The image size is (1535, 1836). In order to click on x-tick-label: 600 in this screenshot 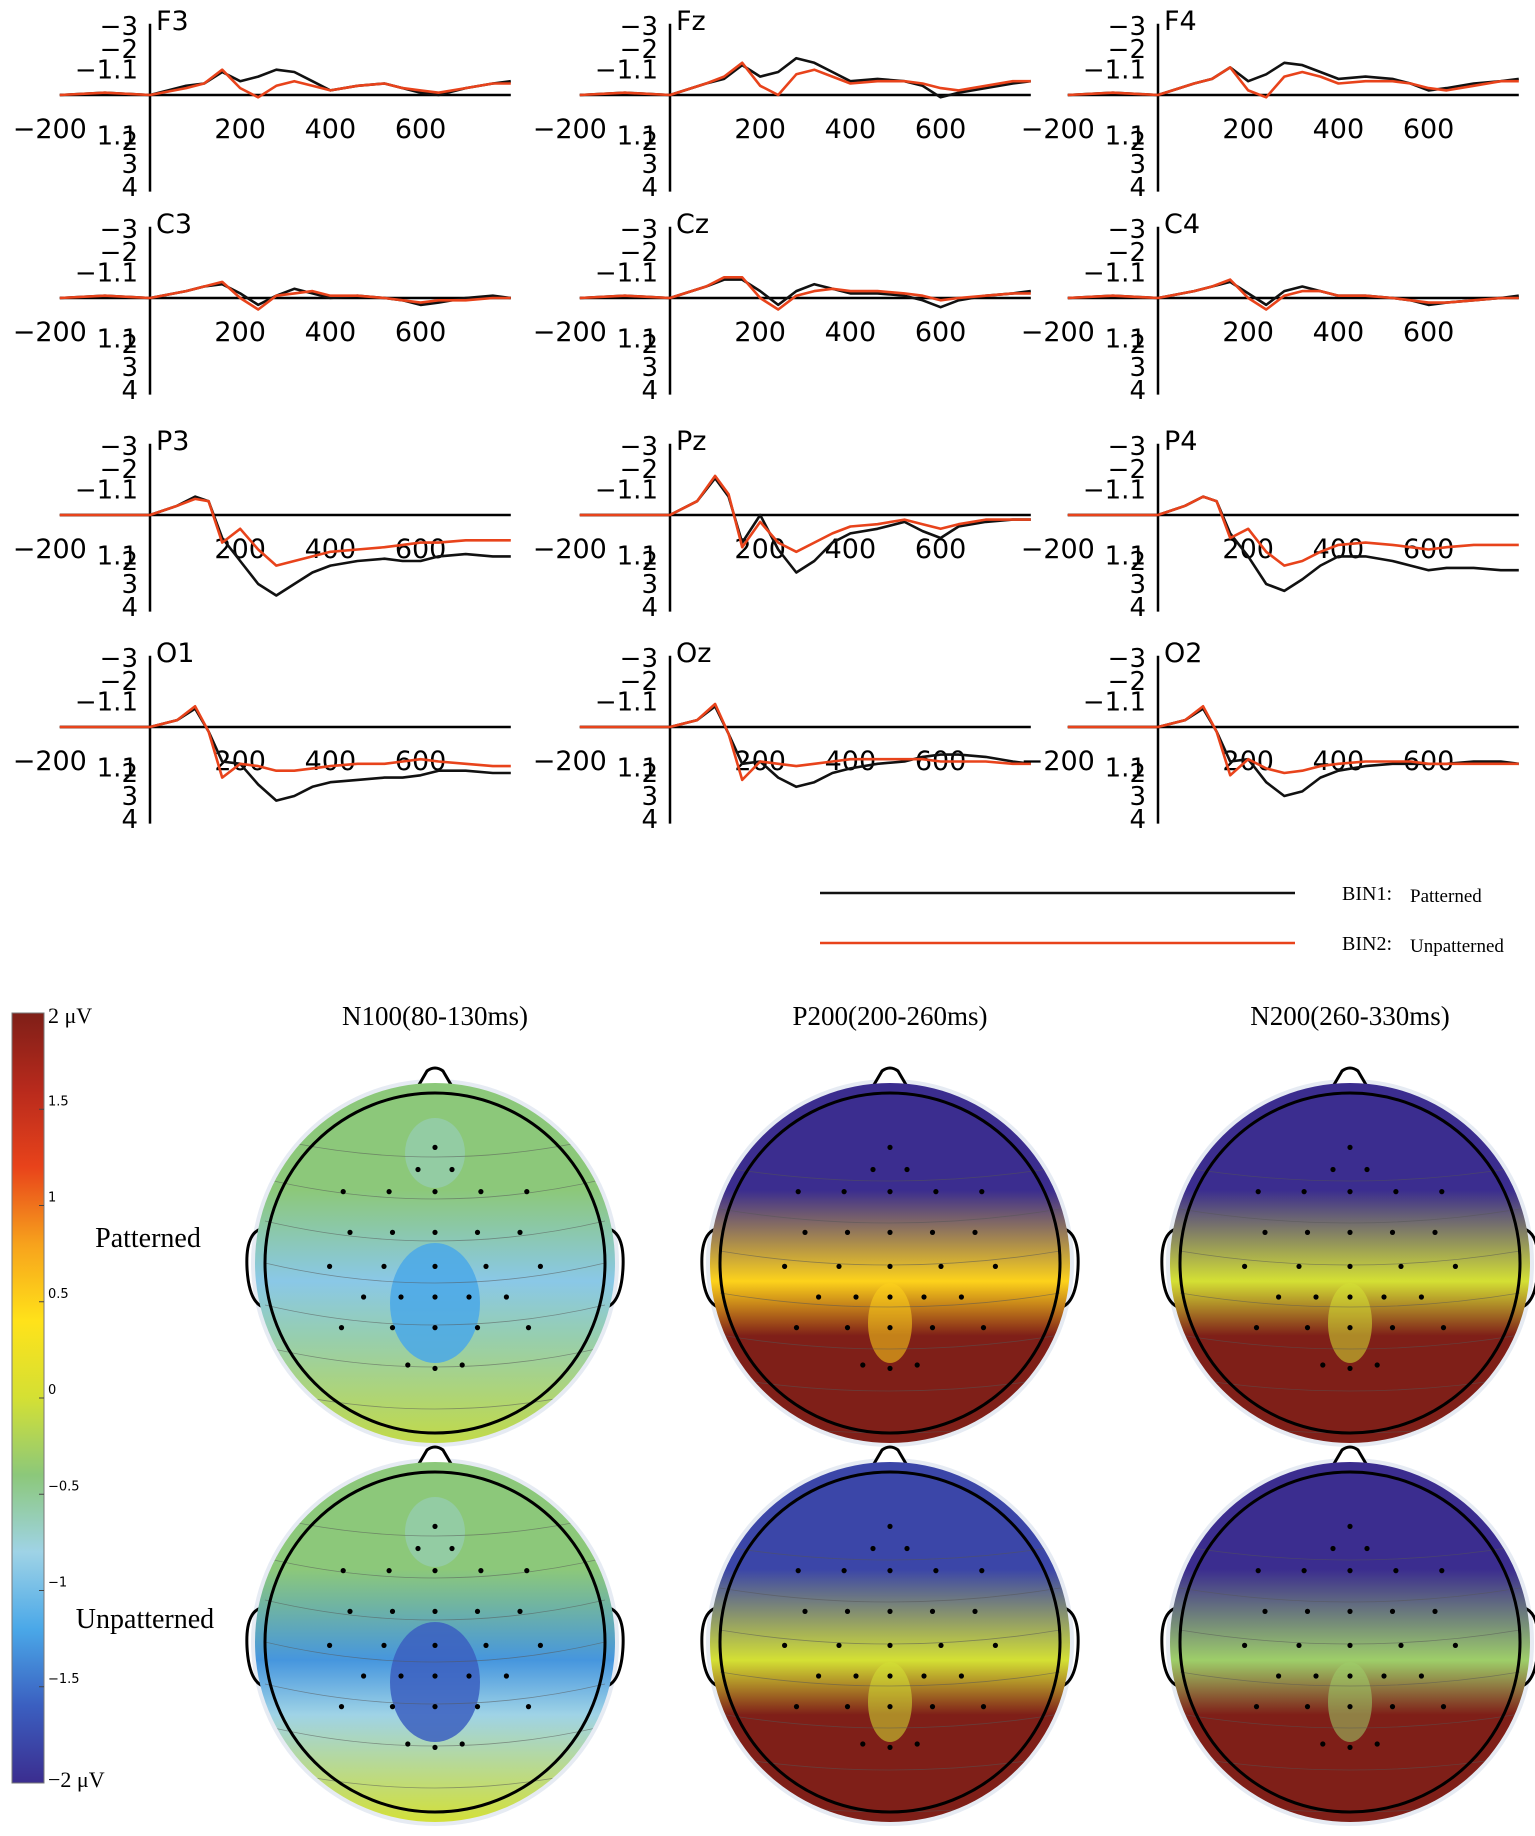, I will do `click(941, 332)`.